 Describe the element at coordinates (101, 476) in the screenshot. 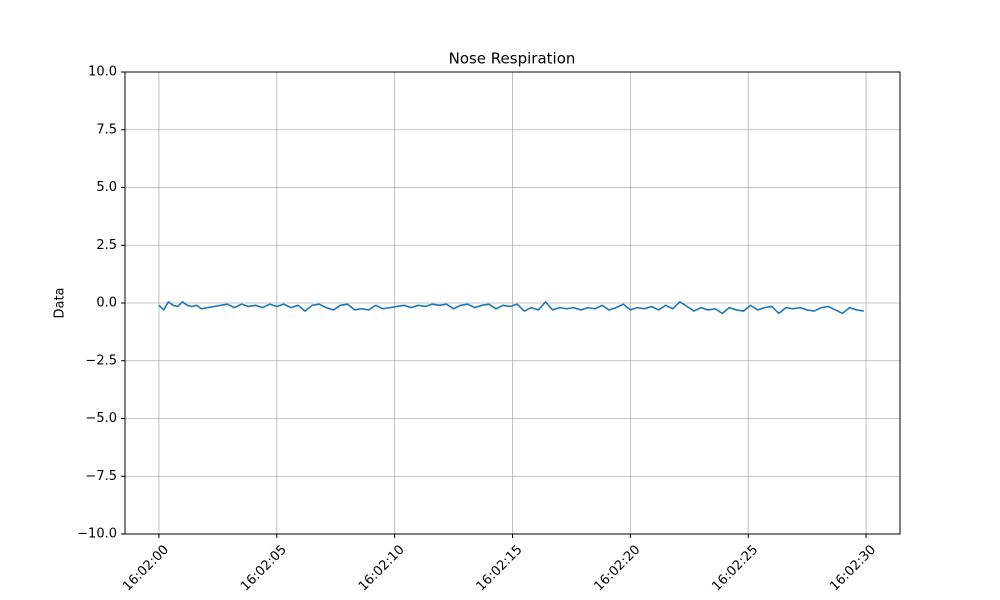

I see `y-tick-label: −7.5` at that location.